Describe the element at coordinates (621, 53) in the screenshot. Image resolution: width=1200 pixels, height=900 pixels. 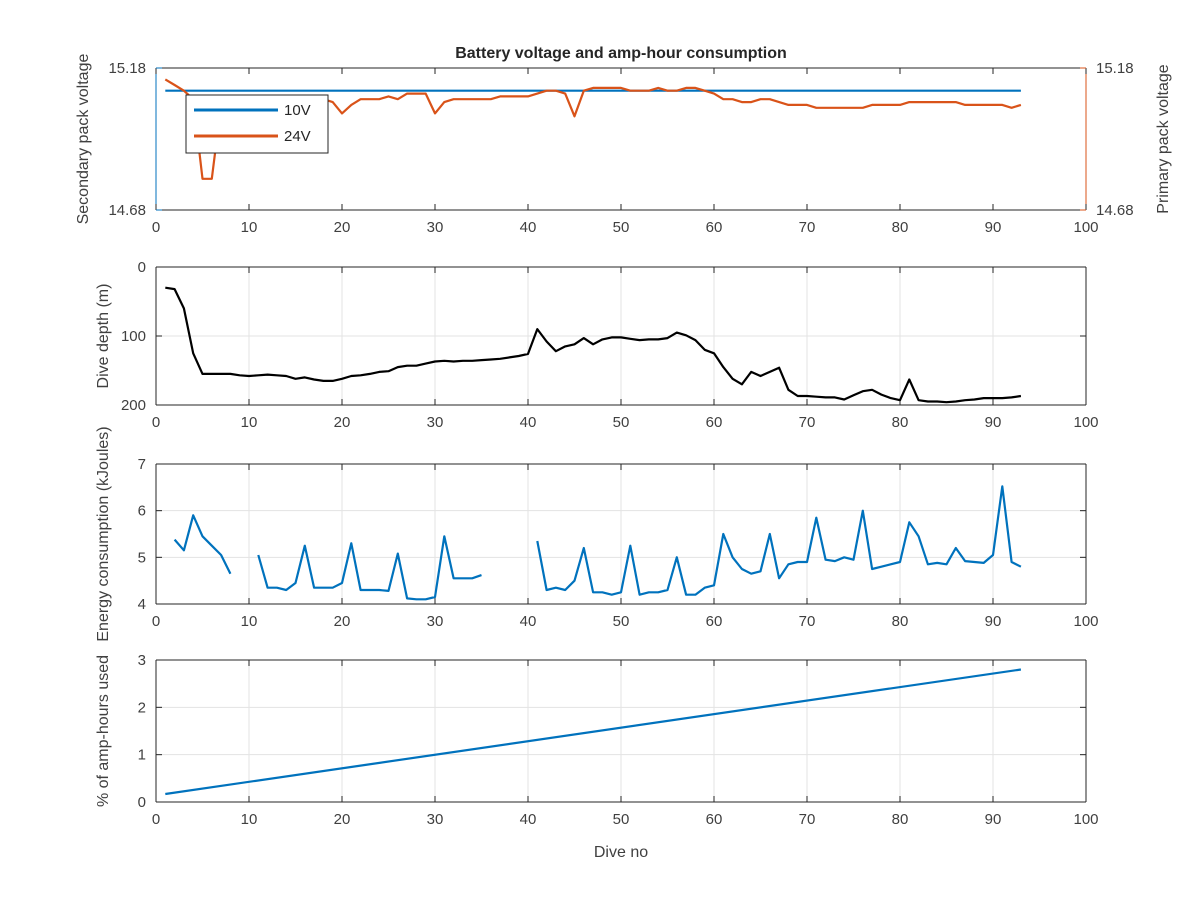
I see `chart-title: Battery voltage and amp-hour consumption` at that location.